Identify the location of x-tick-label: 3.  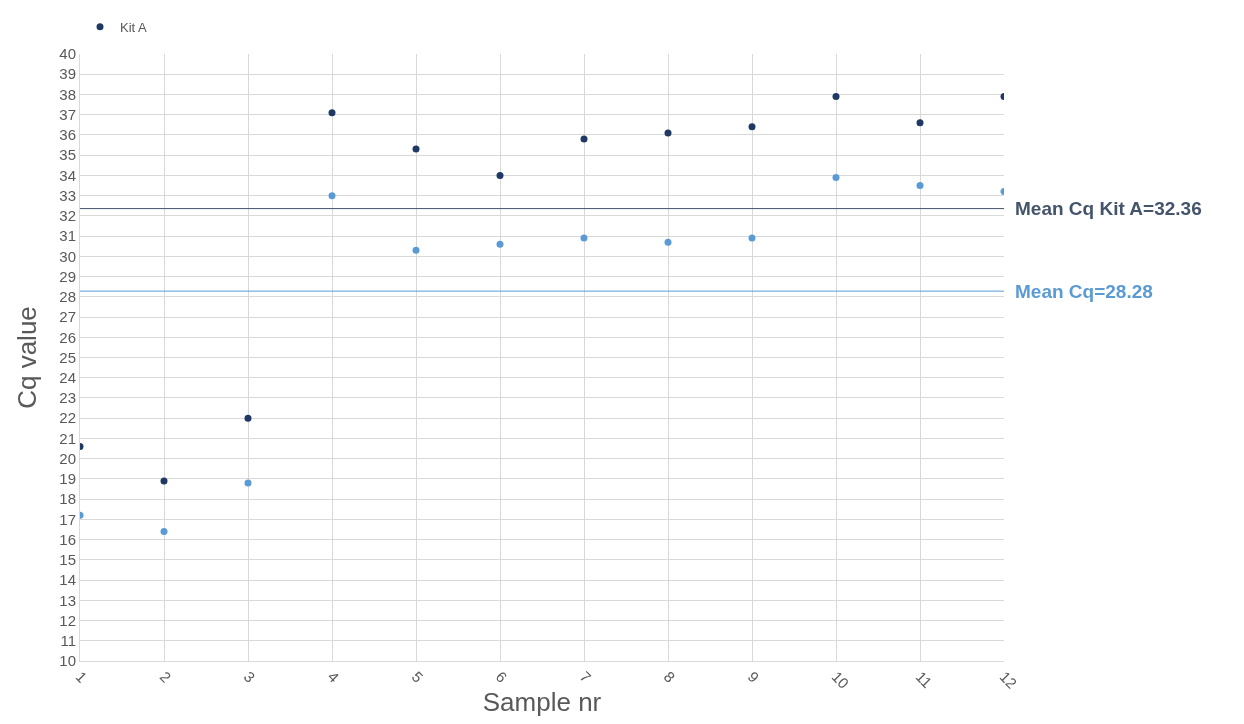
(249, 676).